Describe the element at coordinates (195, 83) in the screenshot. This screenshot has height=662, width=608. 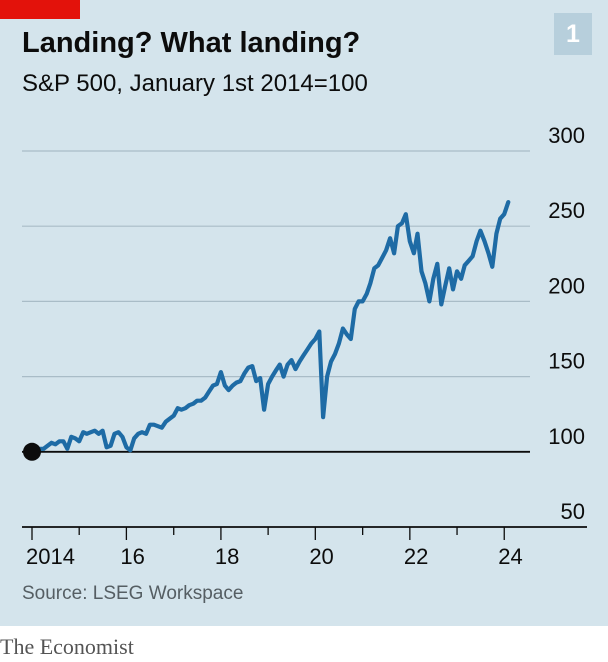
I see `chart-subtitle: S&P 500, January 1st 2014=100` at that location.